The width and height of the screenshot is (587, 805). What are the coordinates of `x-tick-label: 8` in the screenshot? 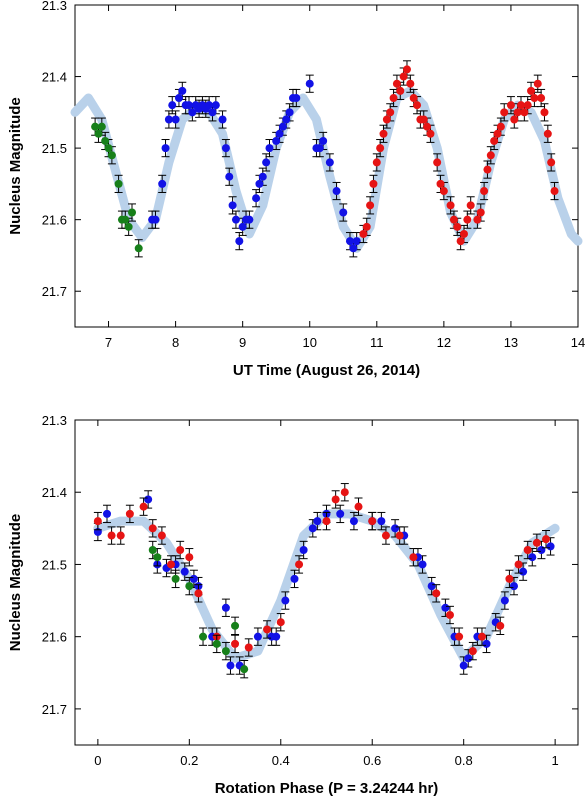 It's located at (175, 342).